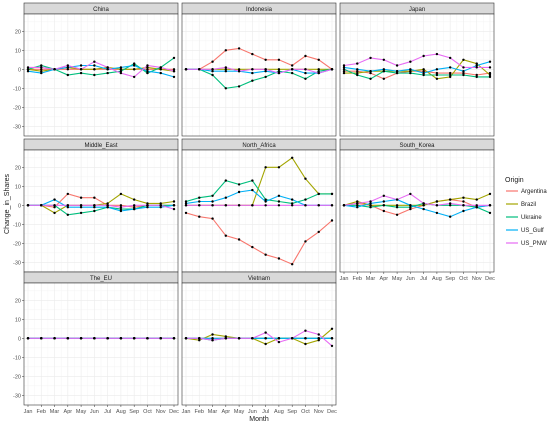  What do you see at coordinates (259, 146) in the screenshot?
I see `panel-title: North_Africa` at bounding box center [259, 146].